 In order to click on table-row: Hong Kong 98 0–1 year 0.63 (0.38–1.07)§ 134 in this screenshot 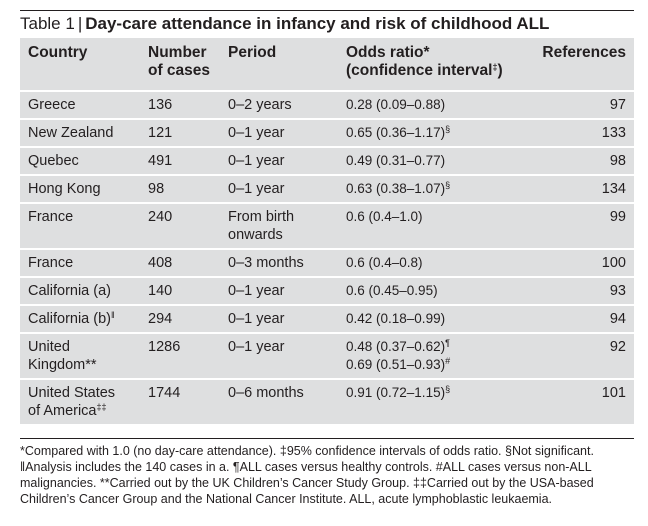, I will do `click(327, 188)`.